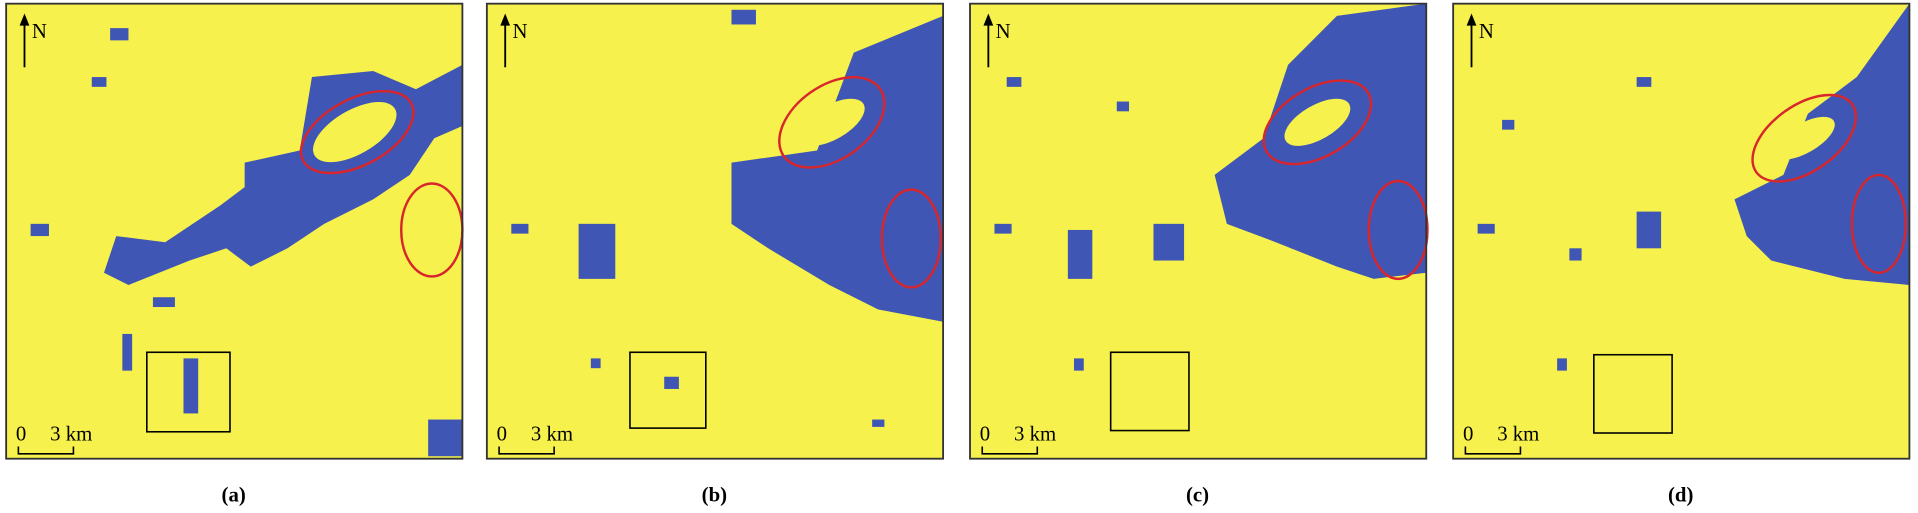  What do you see at coordinates (714, 495) in the screenshot?
I see `panel-label: (b)` at bounding box center [714, 495].